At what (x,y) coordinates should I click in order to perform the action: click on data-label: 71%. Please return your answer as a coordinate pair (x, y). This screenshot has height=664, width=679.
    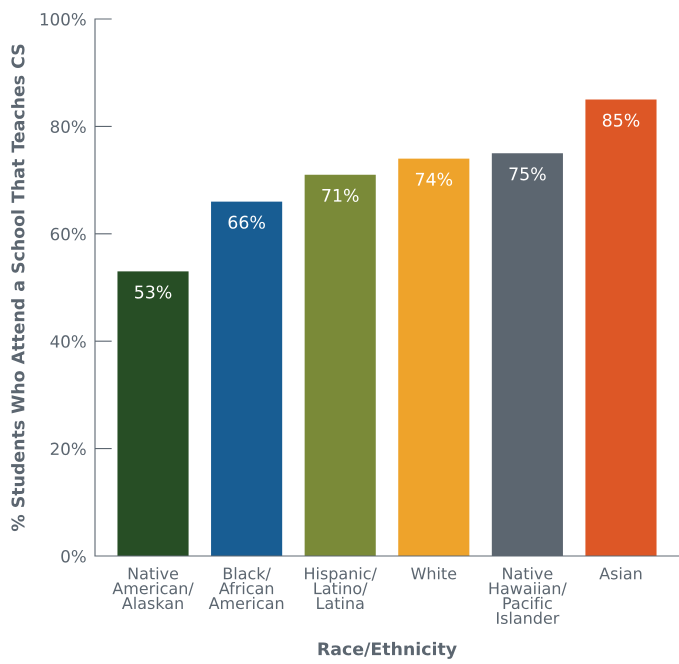
    Looking at the image, I should click on (340, 195).